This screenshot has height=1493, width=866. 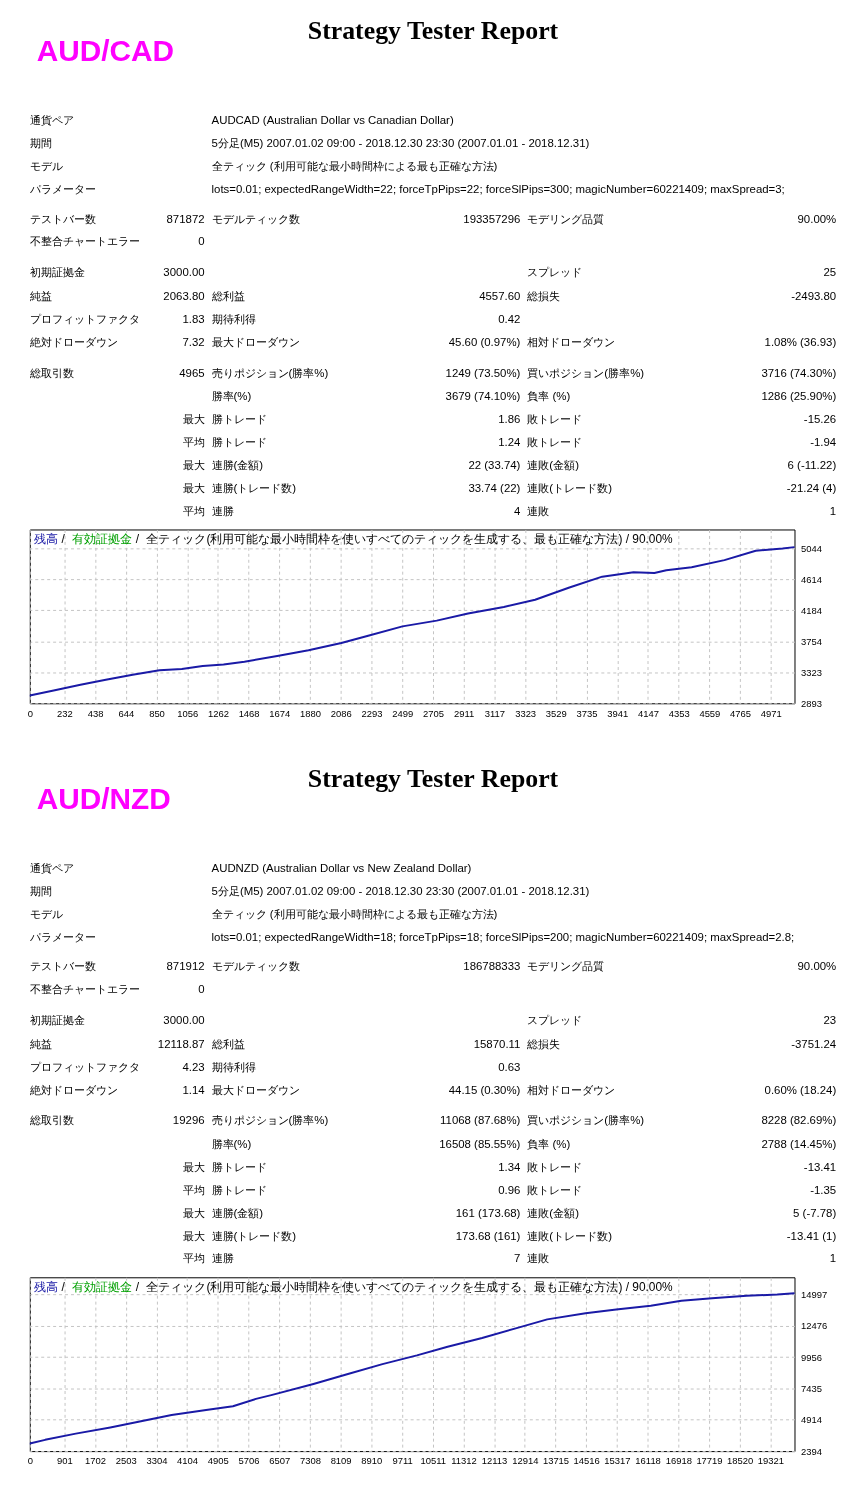 I want to click on x-tick-label: 14516, so click(x=586, y=1461).